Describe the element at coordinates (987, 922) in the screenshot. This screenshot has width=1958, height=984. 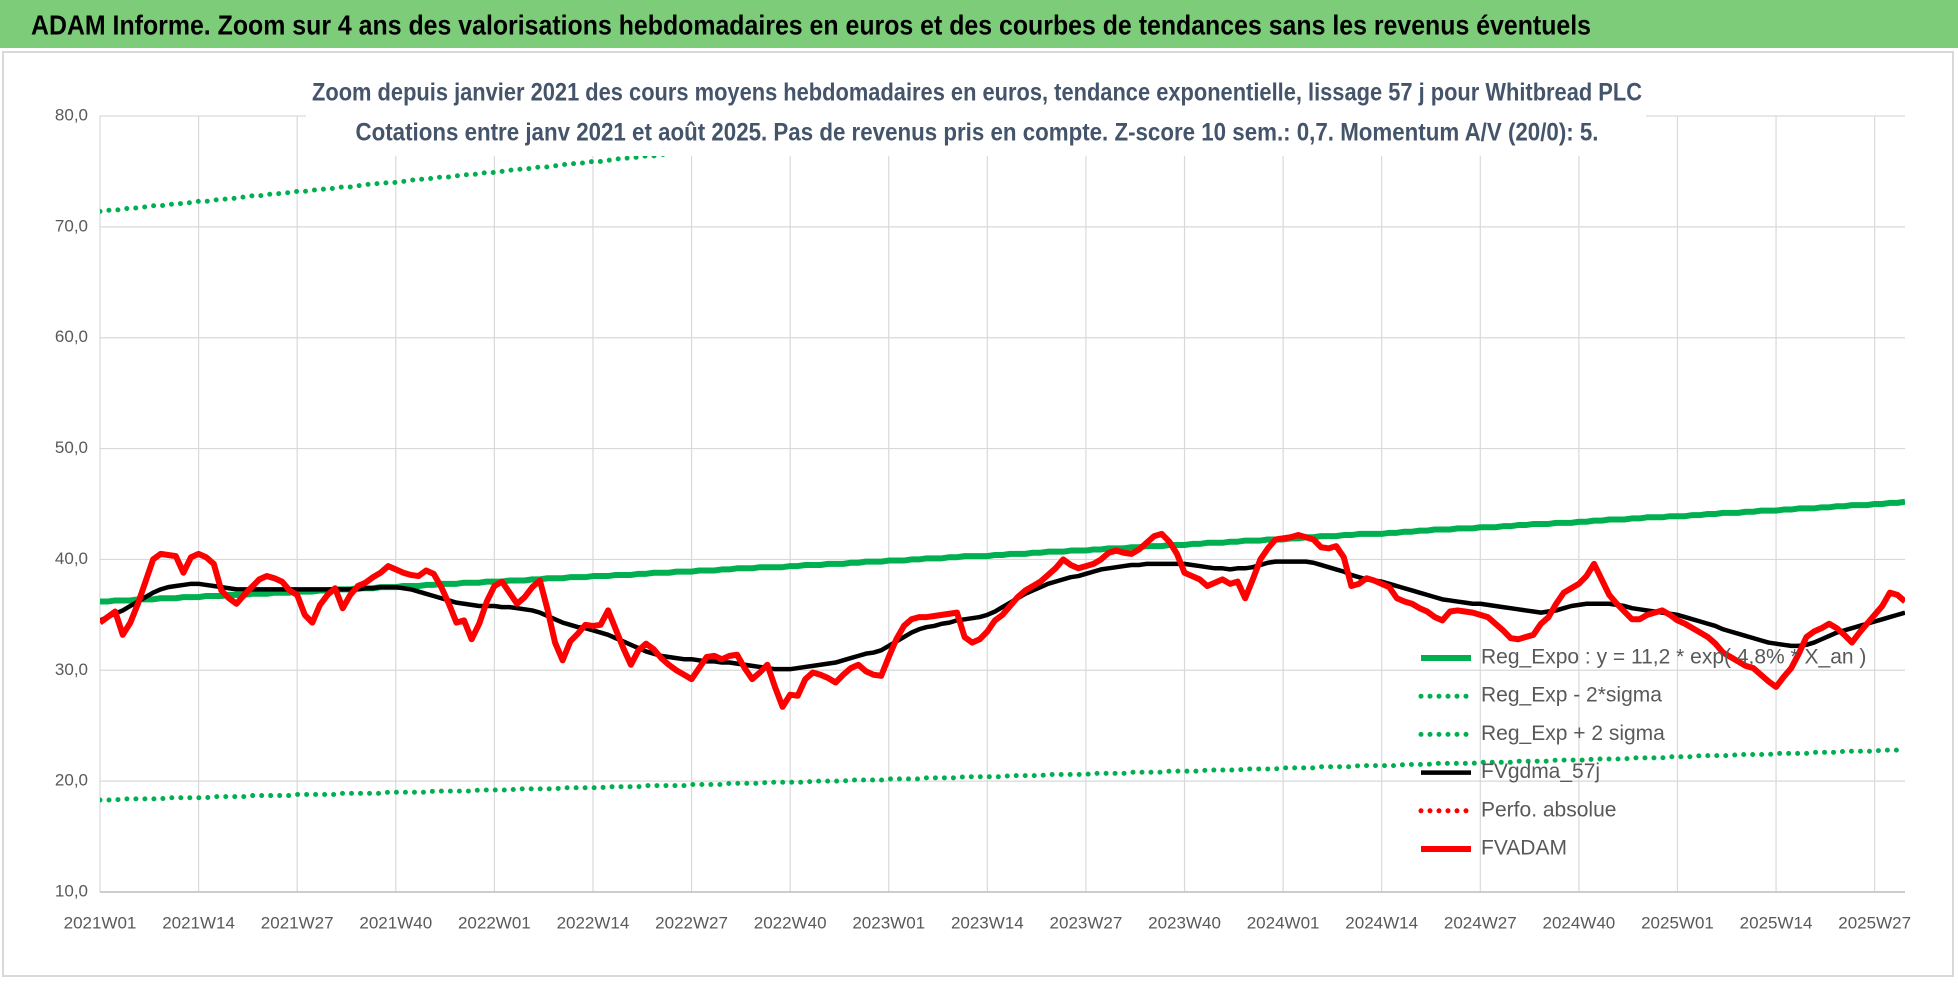
I see `x-tick-label: 2023W14` at that location.